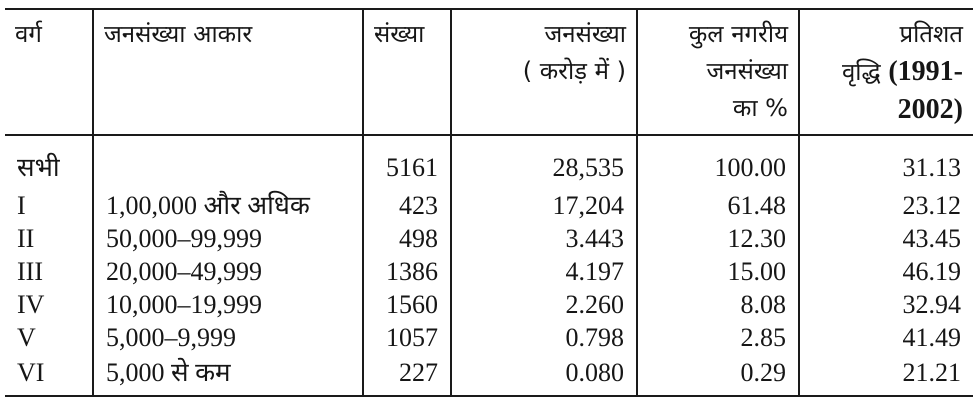 This screenshot has width=980, height=409. Describe the element at coordinates (406, 337) in the screenshot. I see `cell-count: 1057` at that location.